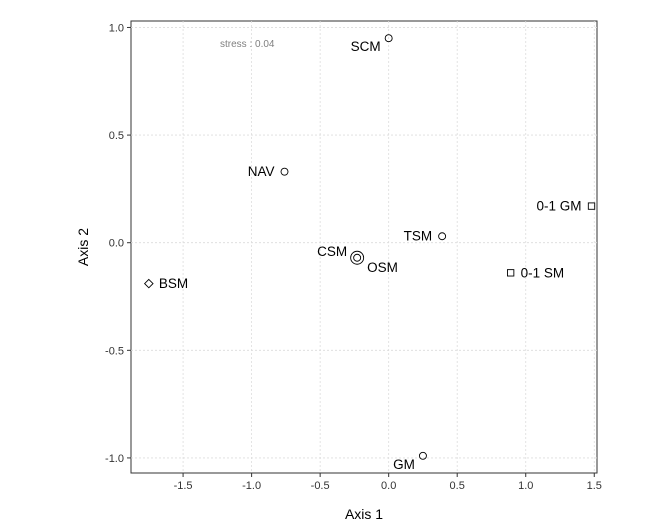  What do you see at coordinates (404, 464) in the screenshot?
I see `point-gm-label: GM` at bounding box center [404, 464].